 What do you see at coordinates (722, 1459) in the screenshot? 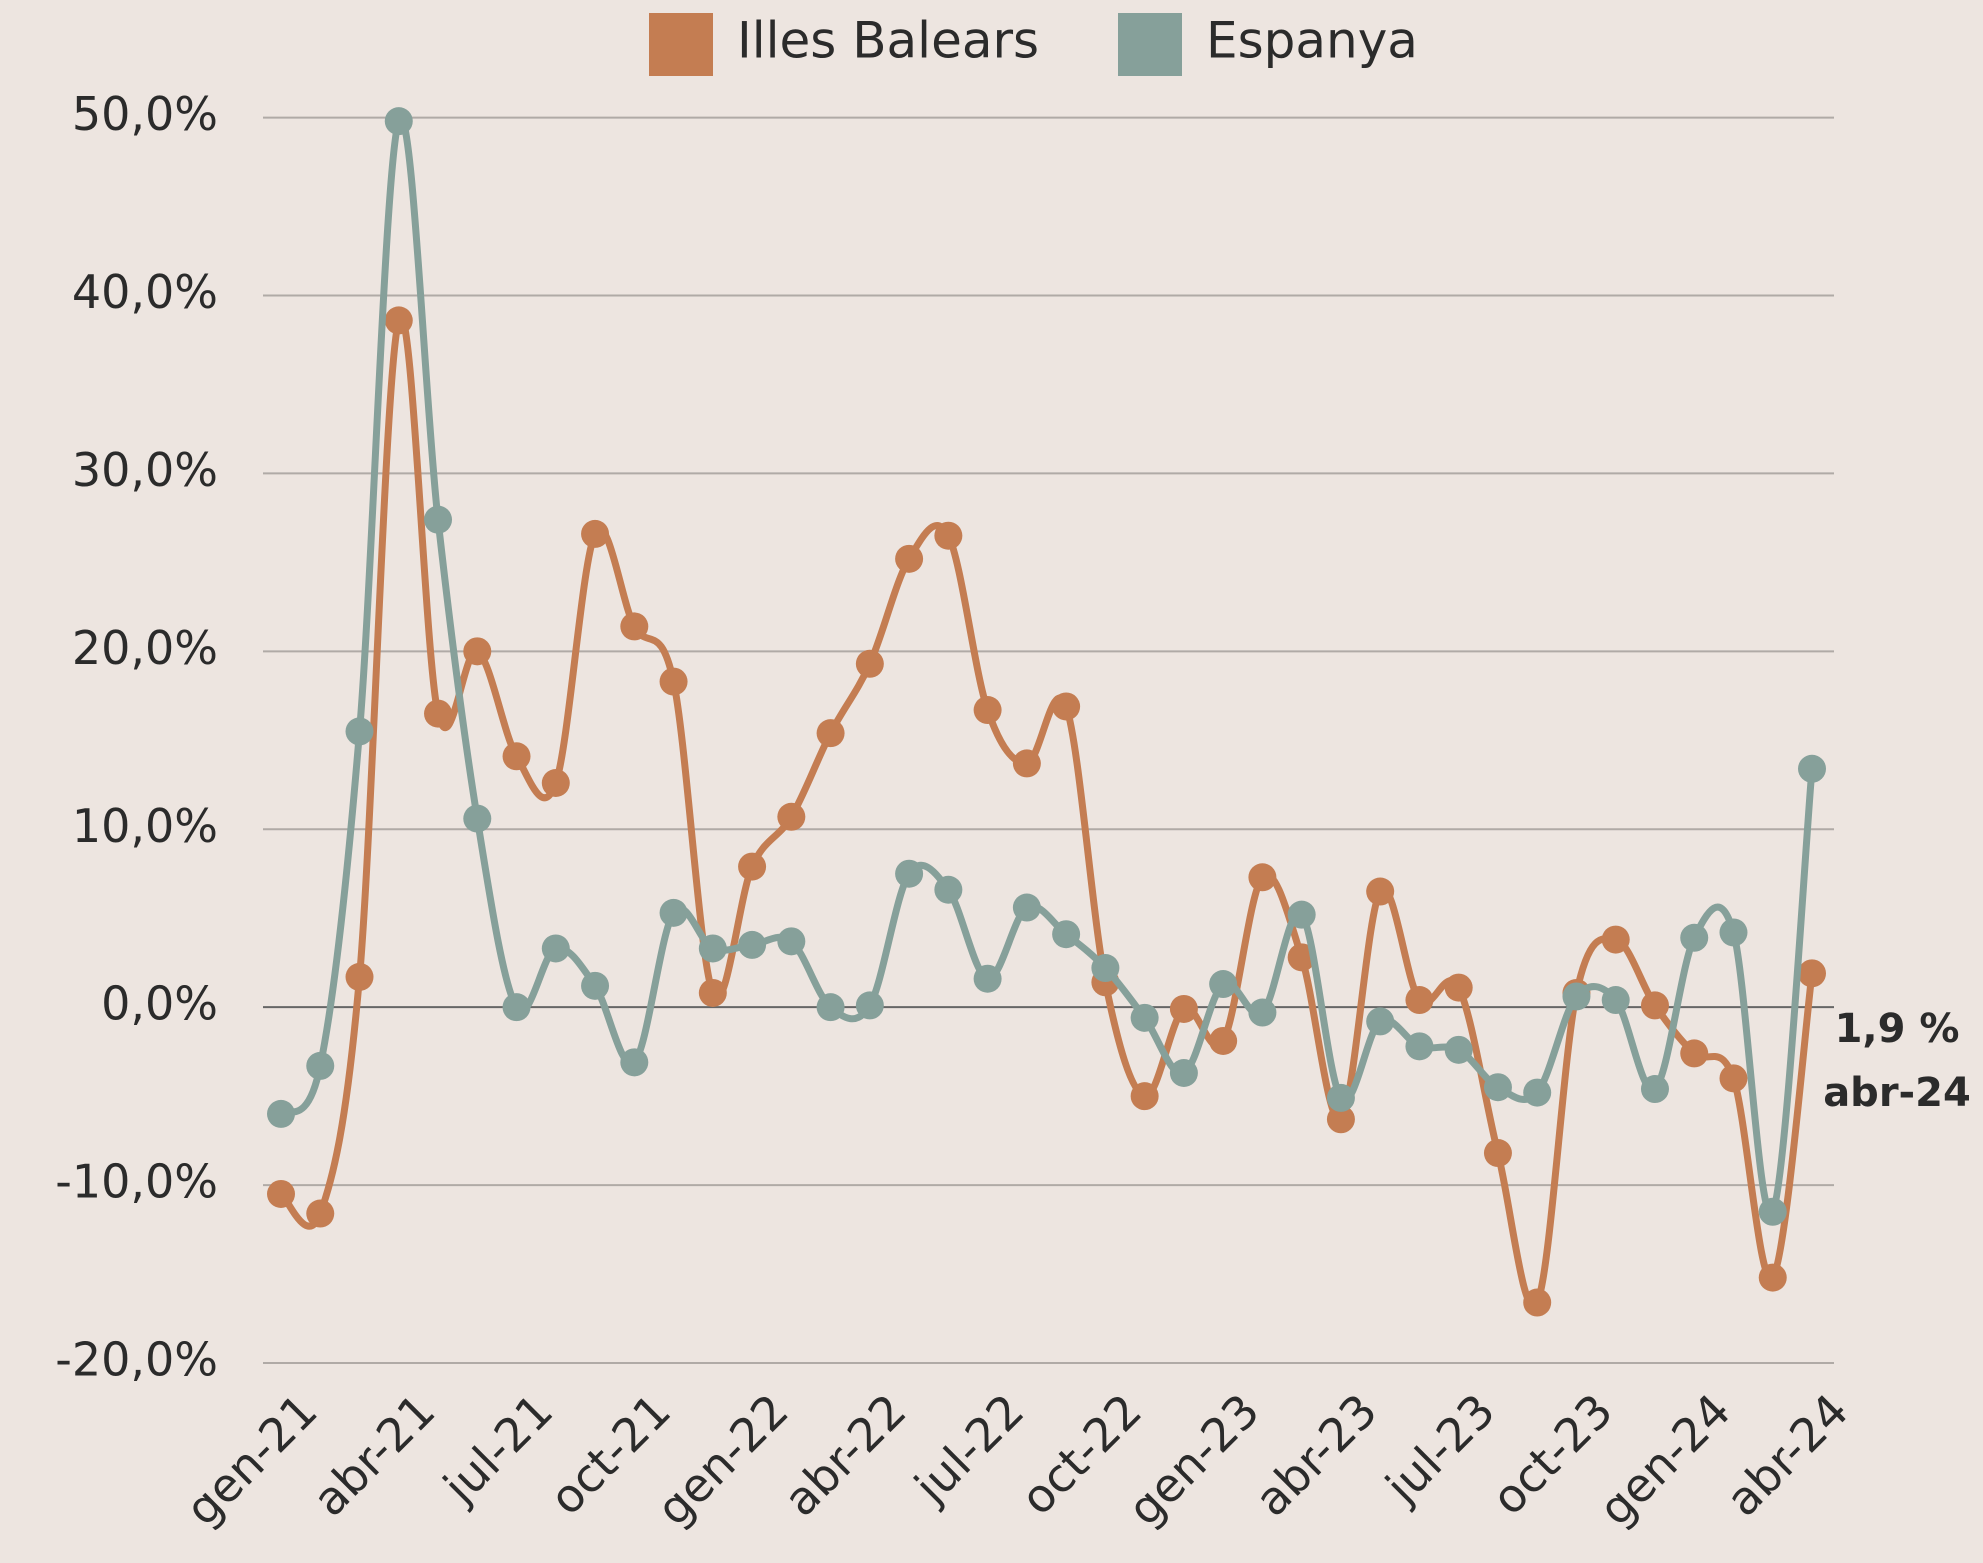
I see `x-tick-label: gen-22` at bounding box center [722, 1459].